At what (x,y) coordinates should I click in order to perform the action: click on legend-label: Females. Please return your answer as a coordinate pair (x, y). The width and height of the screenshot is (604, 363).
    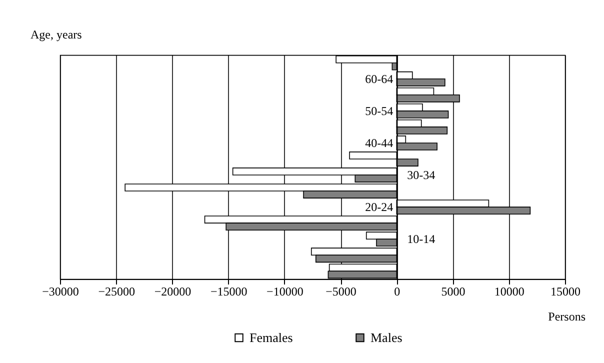
    Looking at the image, I should click on (271, 337).